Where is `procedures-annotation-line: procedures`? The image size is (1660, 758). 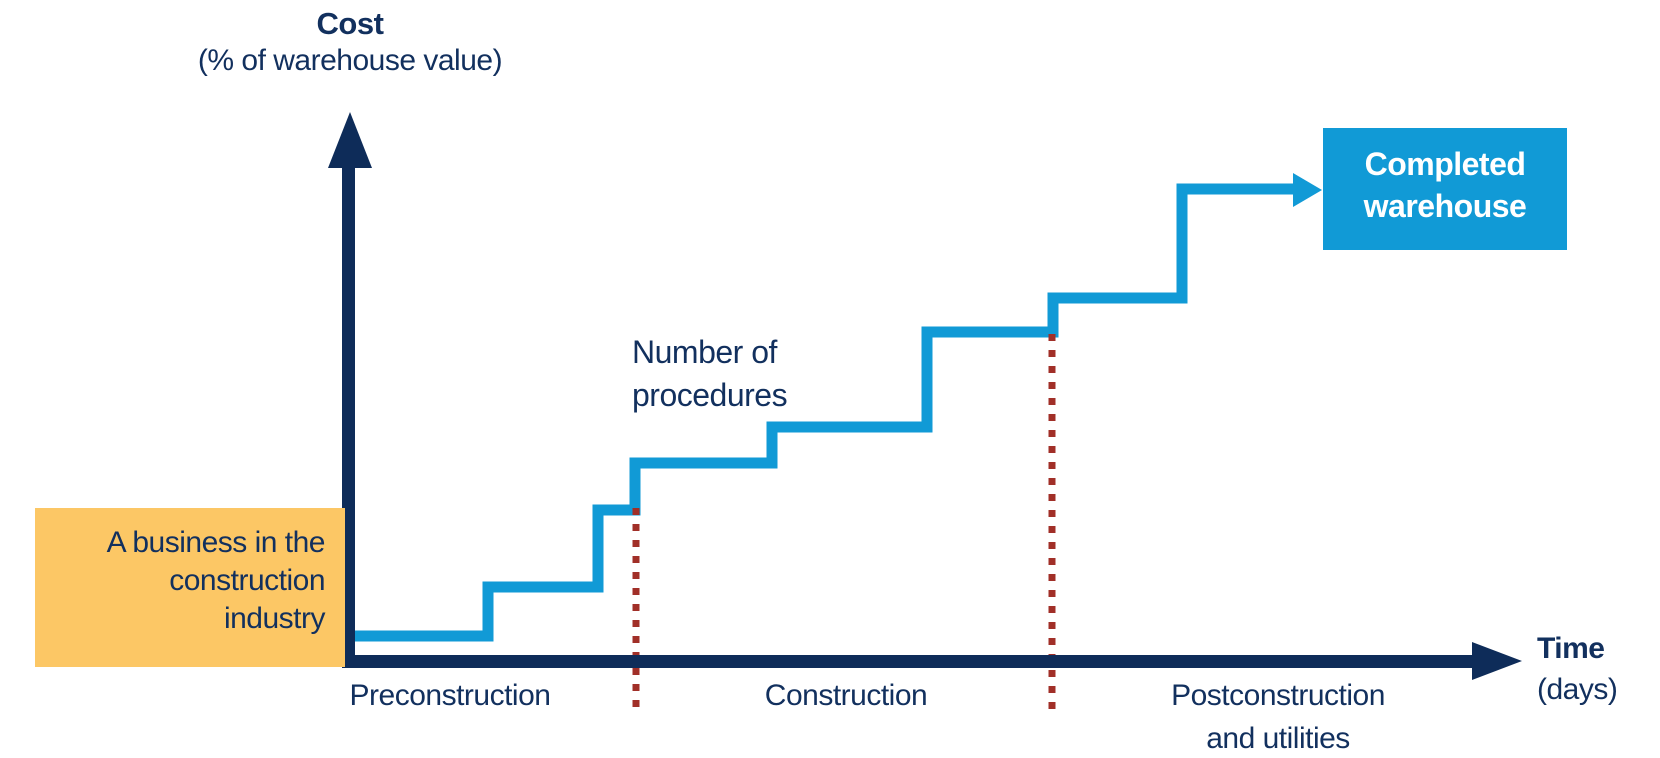 procedures-annotation-line: procedures is located at coordinates (710, 395).